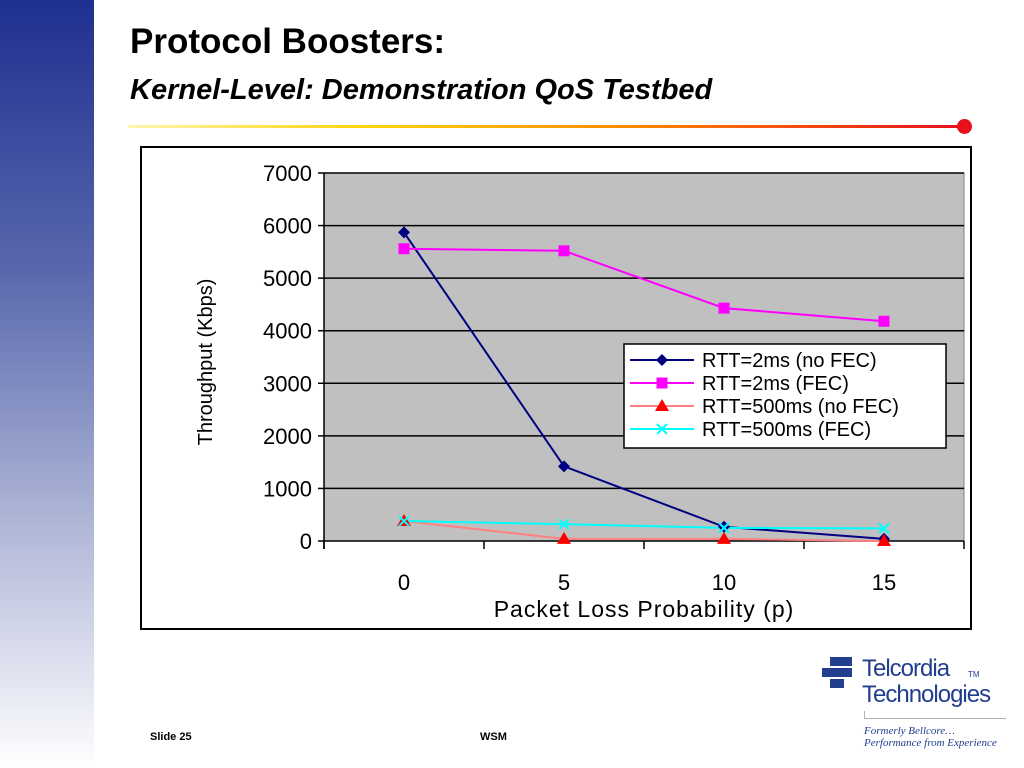 This screenshot has width=1024, height=768. I want to click on y-tick-label: 3000, so click(287, 383).